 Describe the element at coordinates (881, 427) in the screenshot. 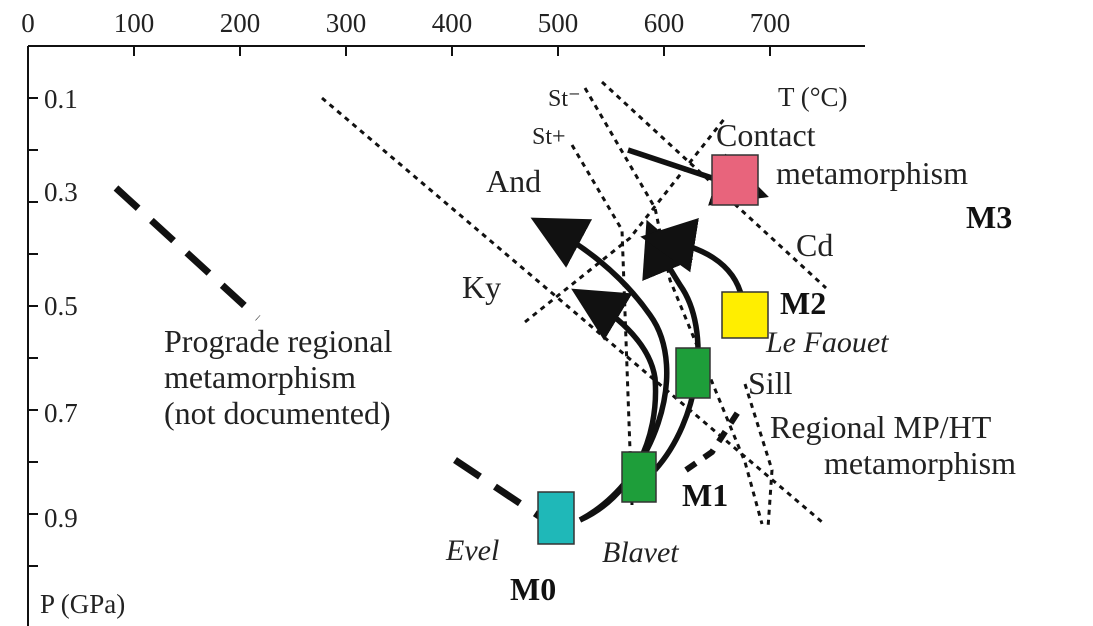

I see `label-regional-line1: Regional MP/HT` at that location.